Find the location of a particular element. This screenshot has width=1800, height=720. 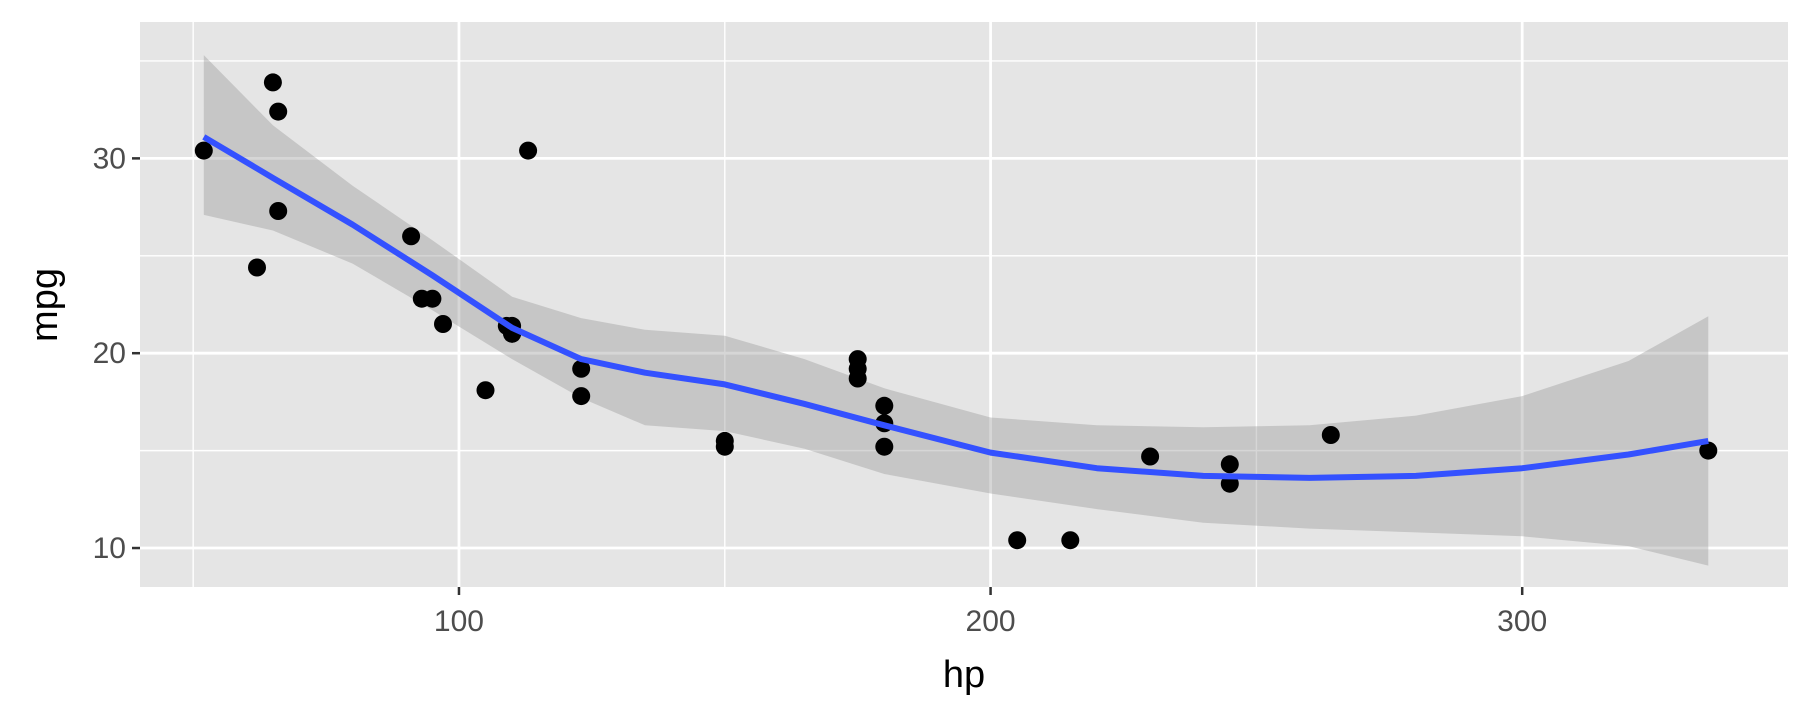

x-tick-label: 100 is located at coordinates (459, 621).